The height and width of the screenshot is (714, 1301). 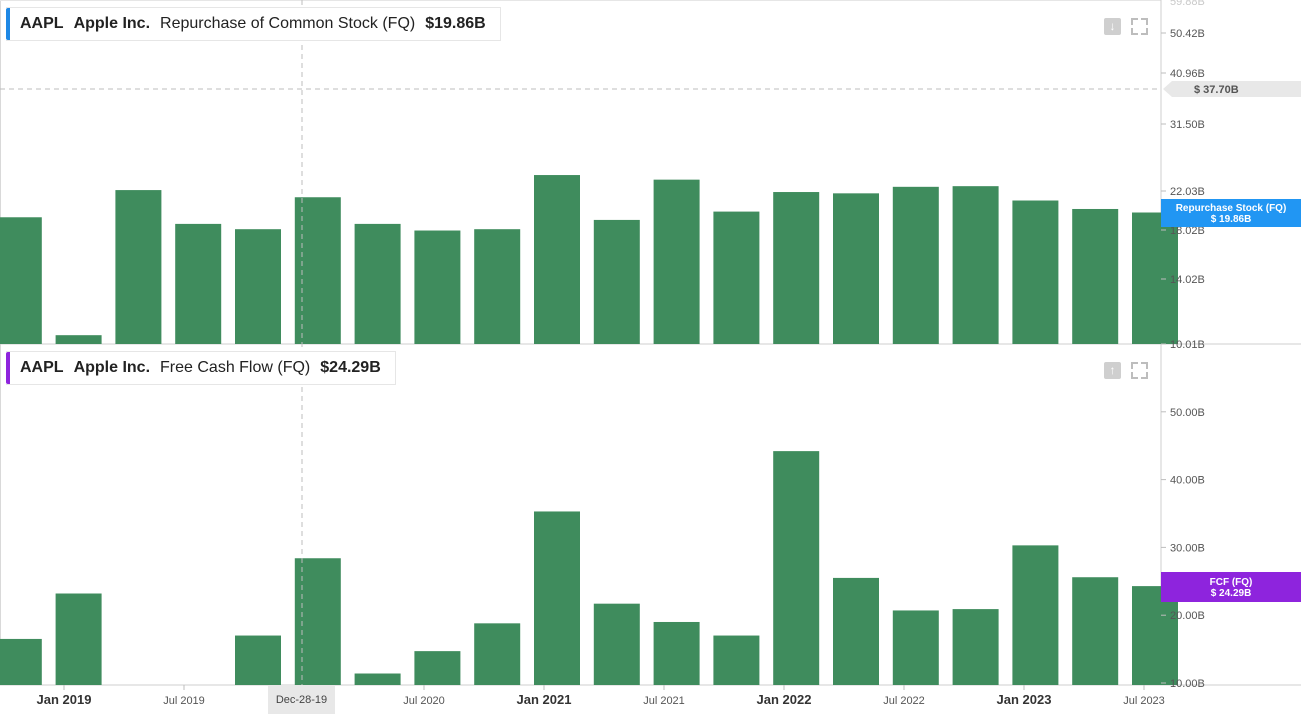 What do you see at coordinates (1126, 26) in the screenshot?
I see `top-pane-controls: ↓` at bounding box center [1126, 26].